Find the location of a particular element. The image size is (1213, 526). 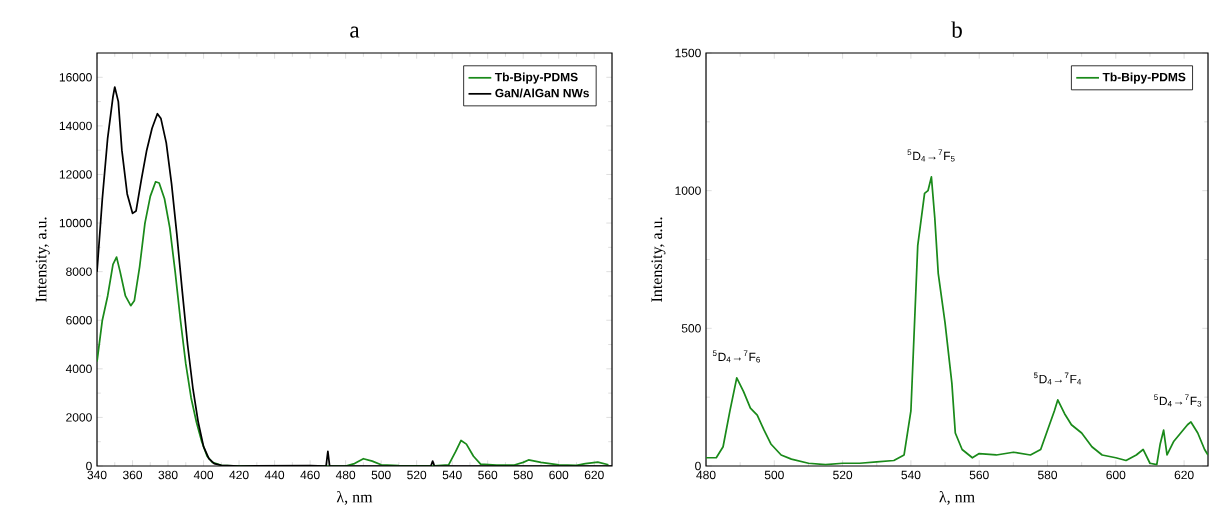

annotation: $^{5}$D$_{4}$→$^{7}$F$_{4}$ is located at coordinates (1057, 378).